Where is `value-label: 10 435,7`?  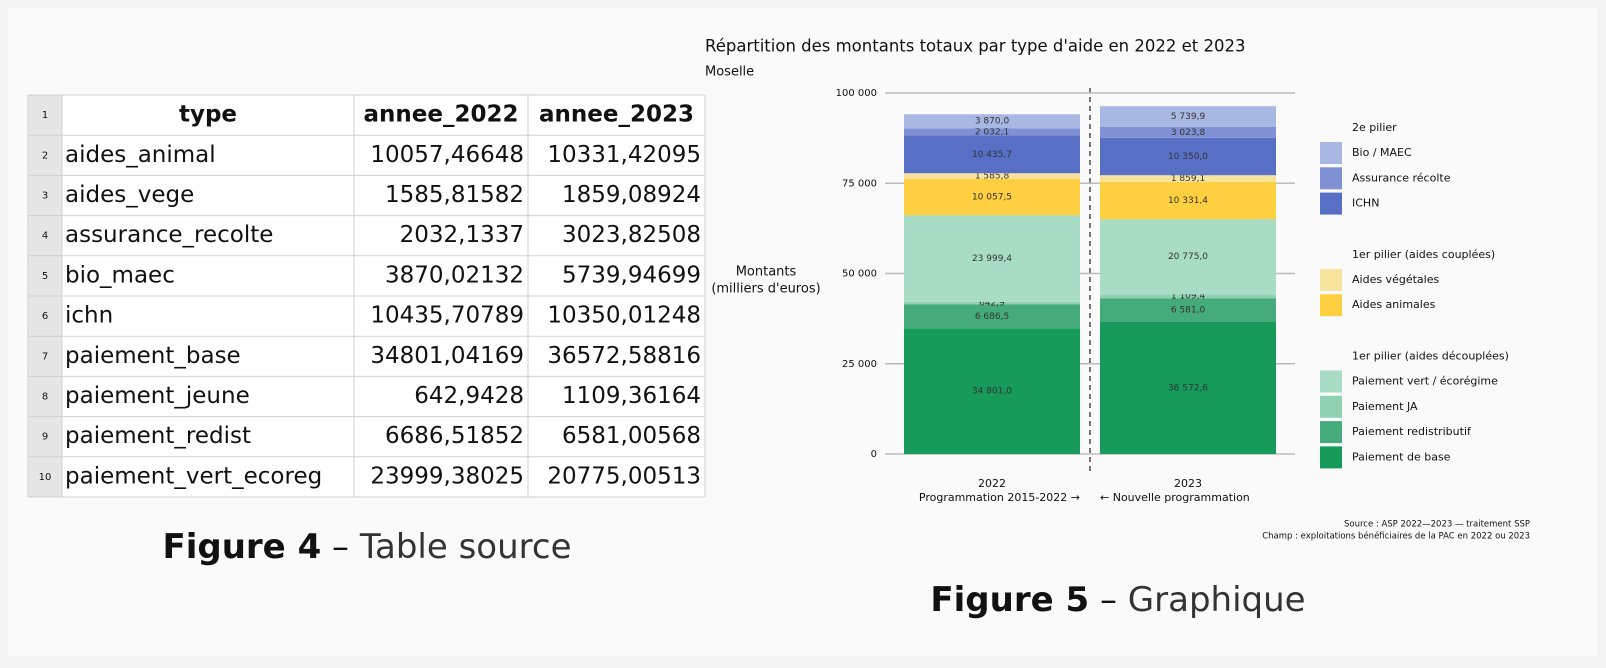
value-label: 10 435,7 is located at coordinates (992, 155).